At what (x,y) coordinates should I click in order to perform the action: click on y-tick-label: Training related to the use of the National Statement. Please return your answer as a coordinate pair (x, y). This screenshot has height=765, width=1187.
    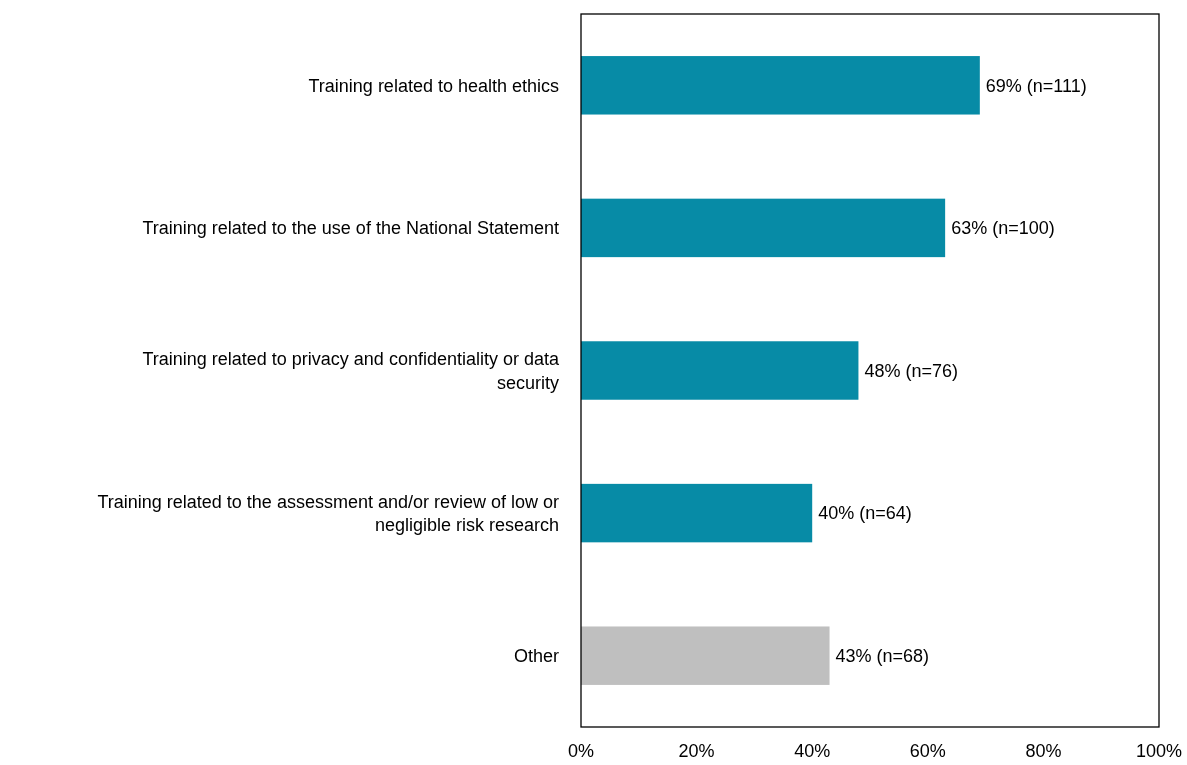
    Looking at the image, I should click on (350, 228).